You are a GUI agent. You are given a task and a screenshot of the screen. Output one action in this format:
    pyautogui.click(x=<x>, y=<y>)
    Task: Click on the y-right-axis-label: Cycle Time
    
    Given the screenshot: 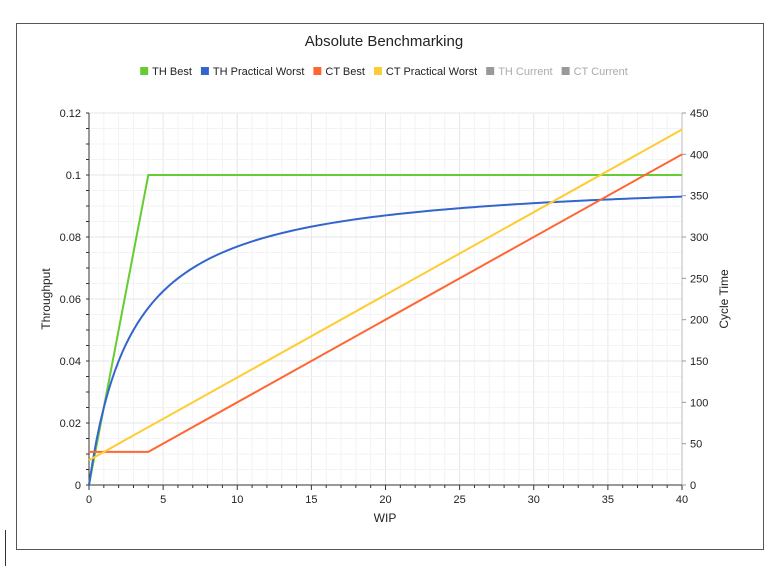 What is the action you would take?
    pyautogui.click(x=724, y=299)
    